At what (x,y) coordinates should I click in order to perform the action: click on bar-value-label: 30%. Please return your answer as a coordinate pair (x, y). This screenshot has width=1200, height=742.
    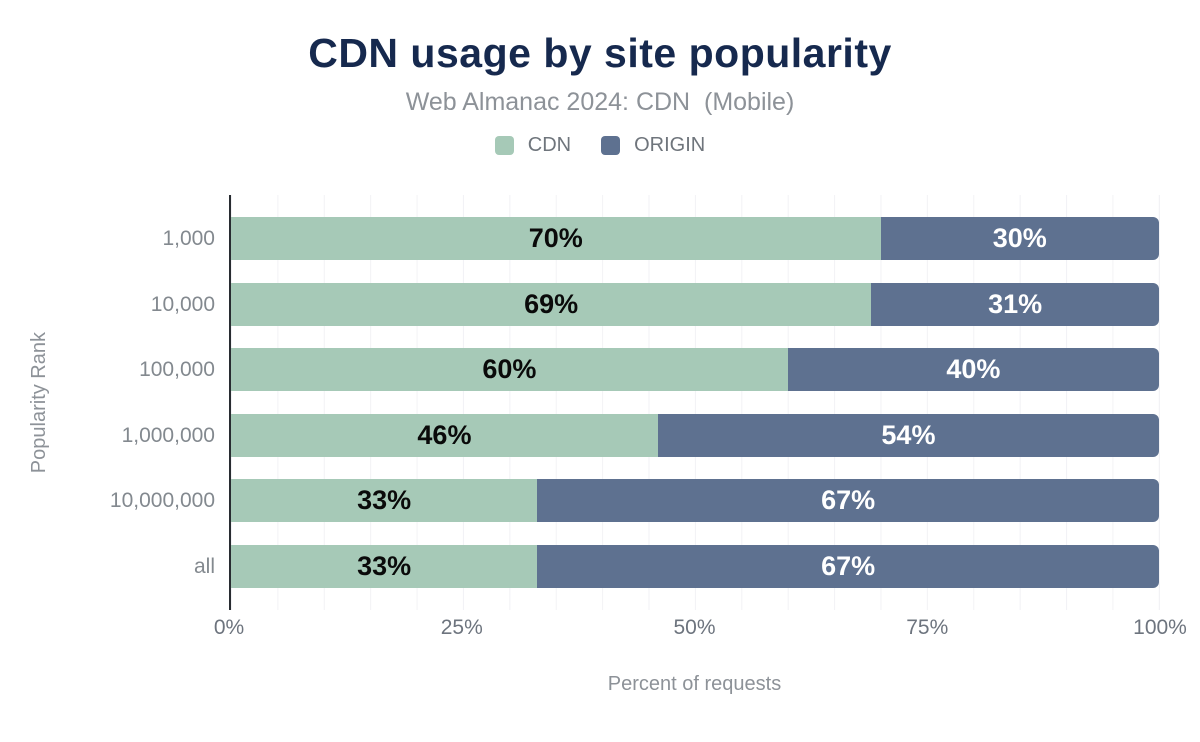
    Looking at the image, I should click on (1019, 238).